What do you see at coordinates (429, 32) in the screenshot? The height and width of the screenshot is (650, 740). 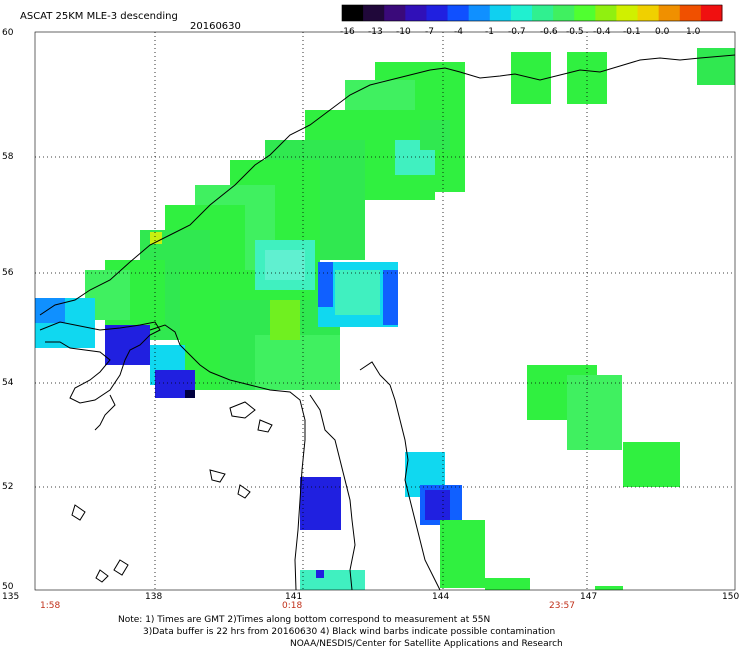 I see `colorbar-label: -7` at bounding box center [429, 32].